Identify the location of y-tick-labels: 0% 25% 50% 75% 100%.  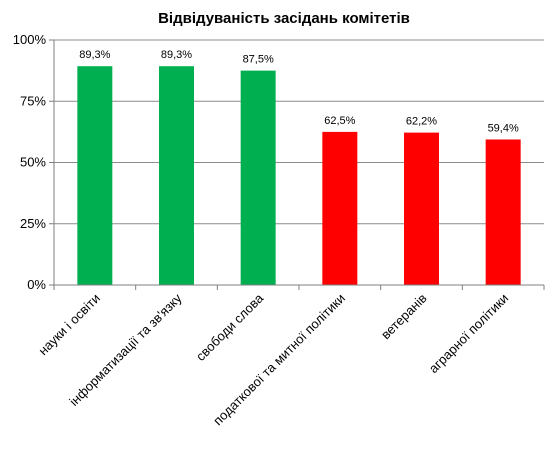
(30, 162).